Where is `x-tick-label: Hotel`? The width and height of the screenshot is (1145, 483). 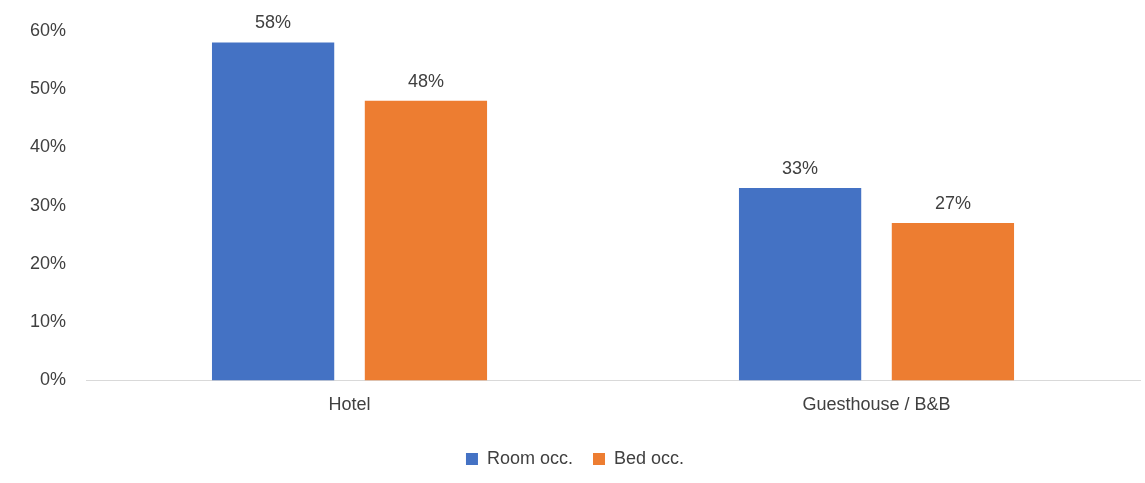 x-tick-label: Hotel is located at coordinates (349, 404).